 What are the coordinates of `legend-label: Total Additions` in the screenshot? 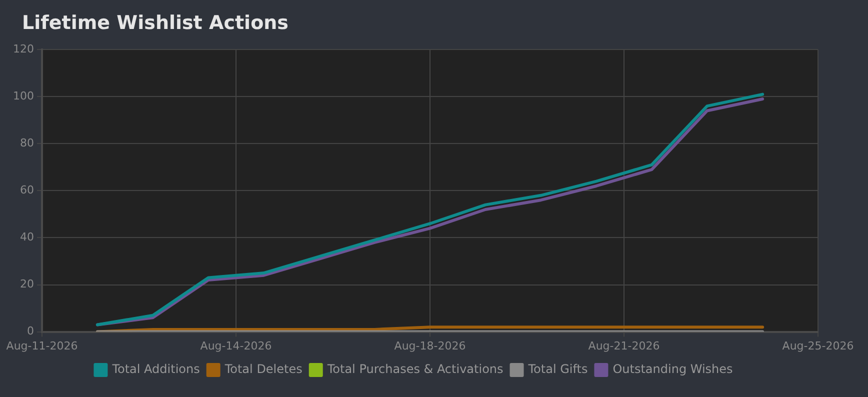 It's located at (155, 369).